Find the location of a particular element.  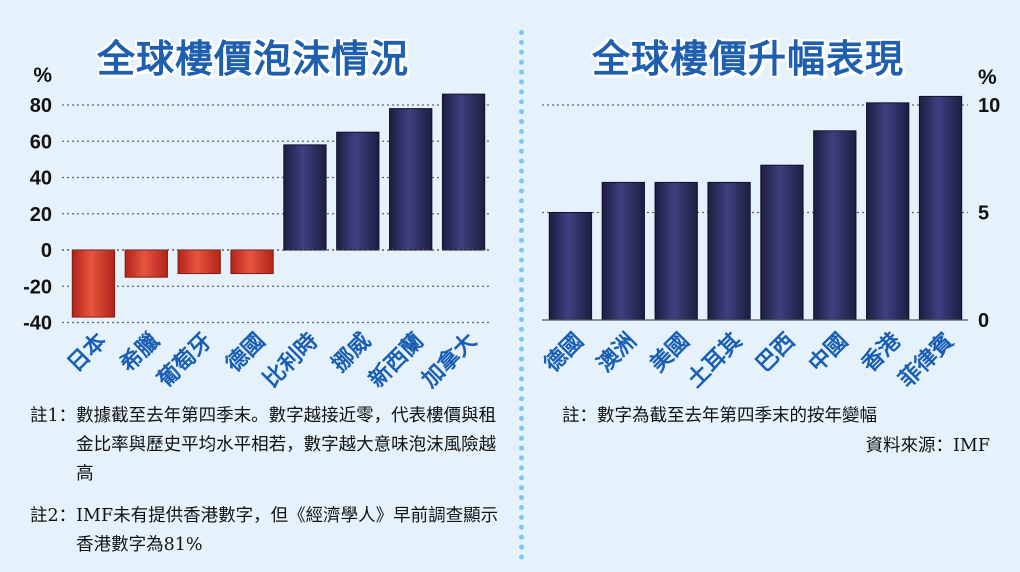

x-category-label: 巴西 is located at coordinates (775, 353).